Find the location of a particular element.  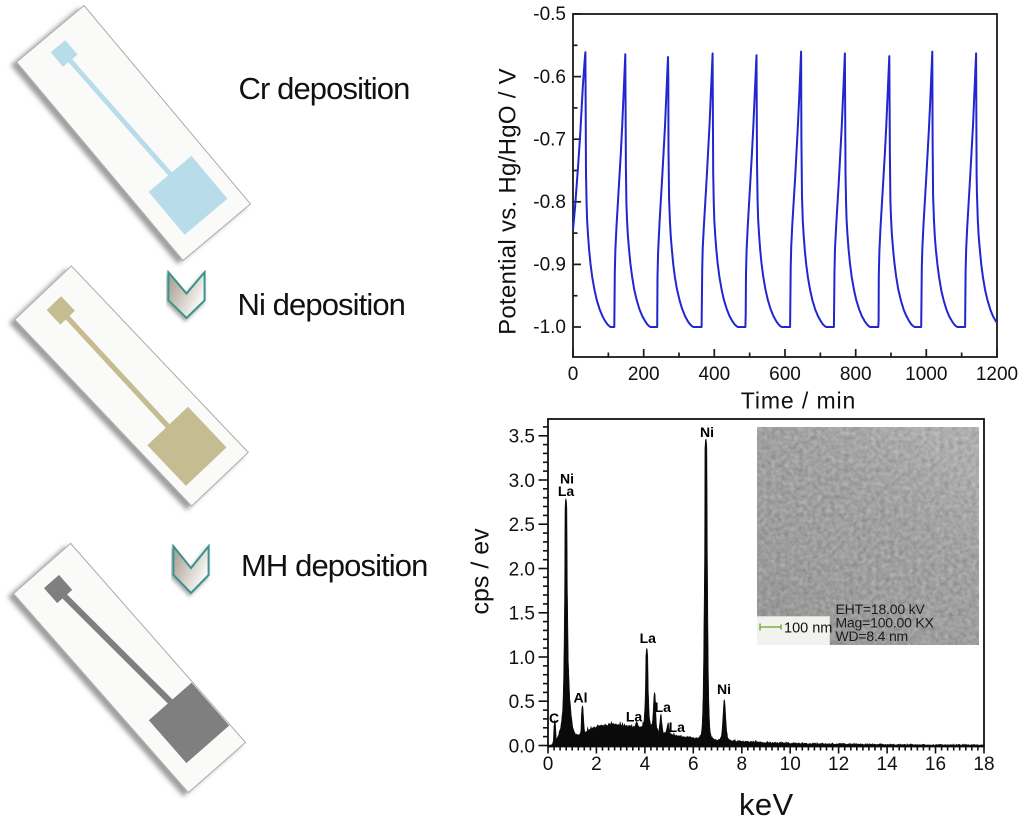

svg-text: -0.7 is located at coordinates (549, 139).